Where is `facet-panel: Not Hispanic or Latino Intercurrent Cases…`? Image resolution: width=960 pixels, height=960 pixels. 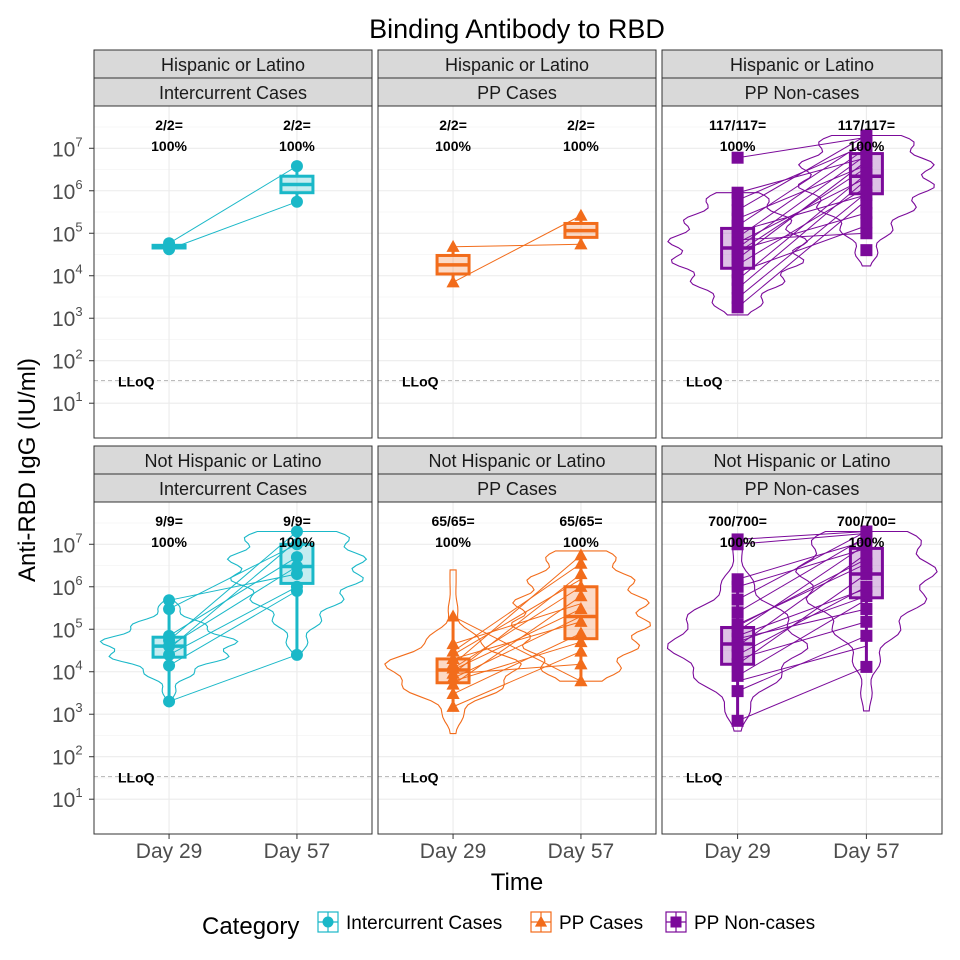 facet-panel: Not Hispanic or Latino Intercurrent Cases… is located at coordinates (233, 640).